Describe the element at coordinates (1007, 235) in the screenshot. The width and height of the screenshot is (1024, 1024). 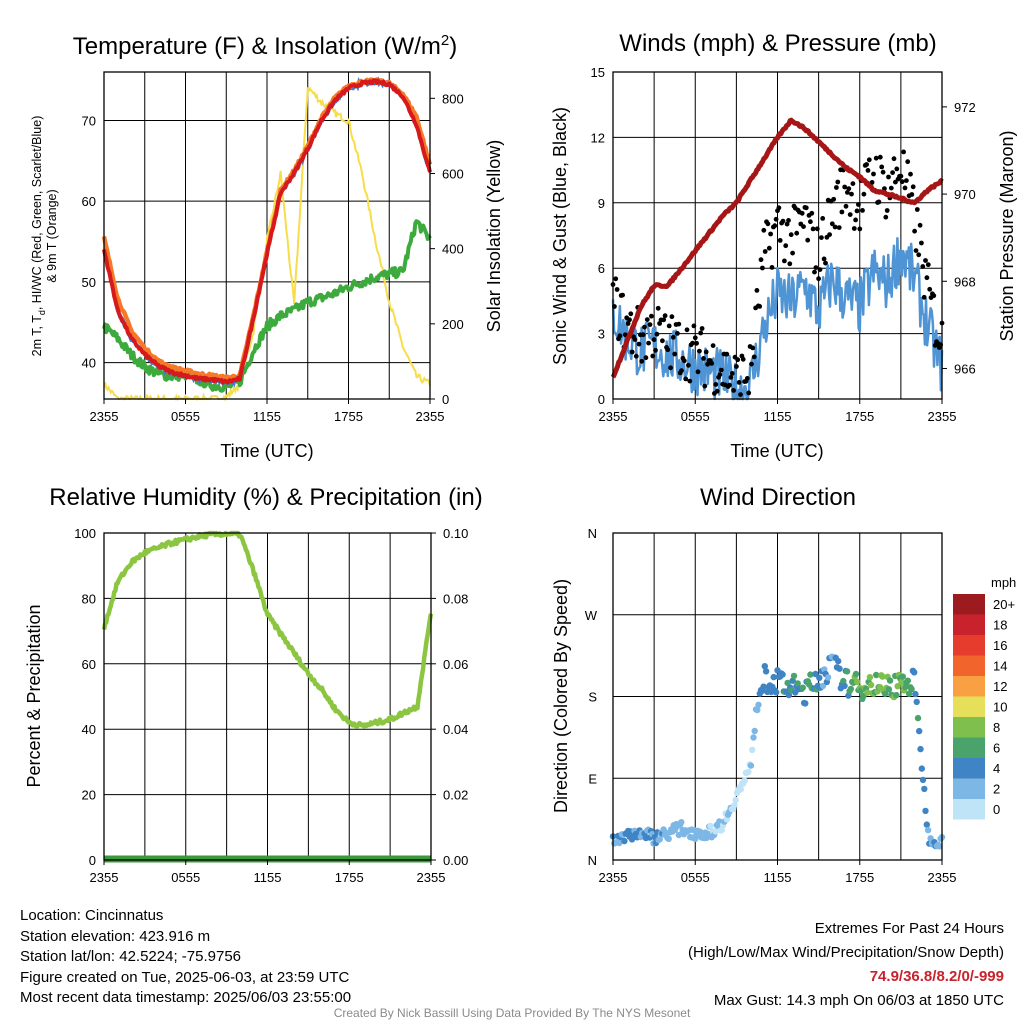
I see `winds-ylabel-right: Station Pressure (Maroon)` at that location.